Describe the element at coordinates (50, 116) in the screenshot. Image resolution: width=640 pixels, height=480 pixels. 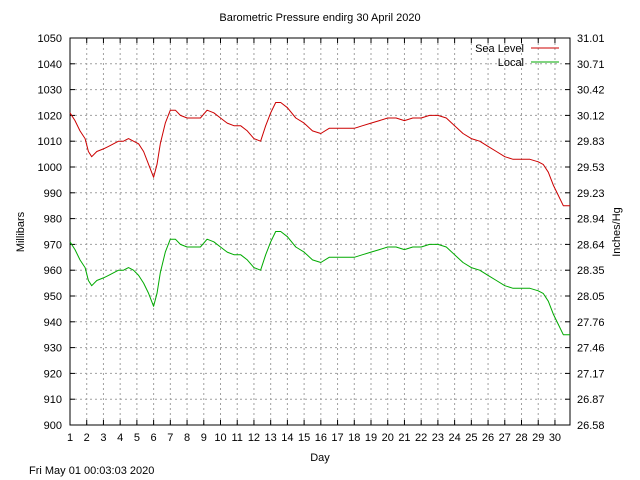
I see `y-tick-label: 1020` at that location.